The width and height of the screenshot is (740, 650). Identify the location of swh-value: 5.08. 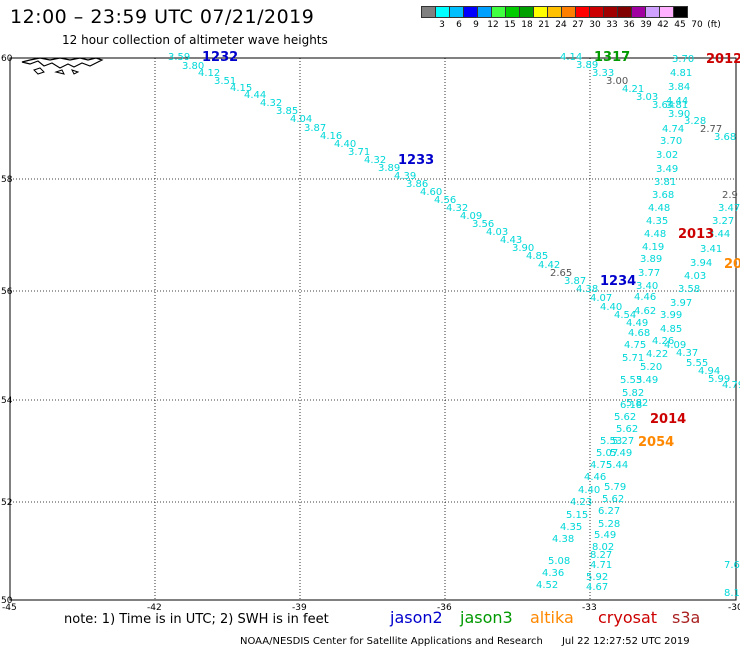
(559, 561).